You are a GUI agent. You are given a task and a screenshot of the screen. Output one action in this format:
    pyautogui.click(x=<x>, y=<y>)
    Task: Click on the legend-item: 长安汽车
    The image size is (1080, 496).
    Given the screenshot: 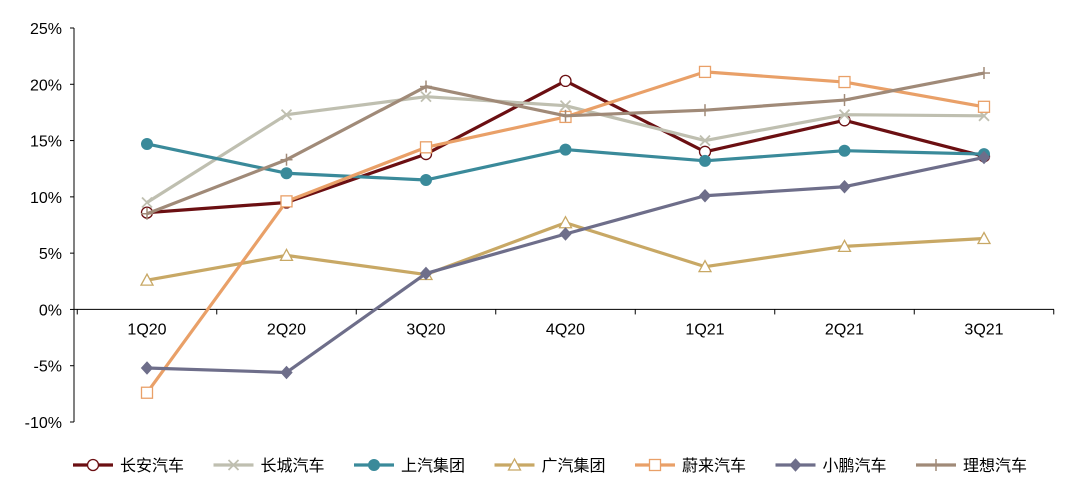 What is the action you would take?
    pyautogui.click(x=128, y=466)
    